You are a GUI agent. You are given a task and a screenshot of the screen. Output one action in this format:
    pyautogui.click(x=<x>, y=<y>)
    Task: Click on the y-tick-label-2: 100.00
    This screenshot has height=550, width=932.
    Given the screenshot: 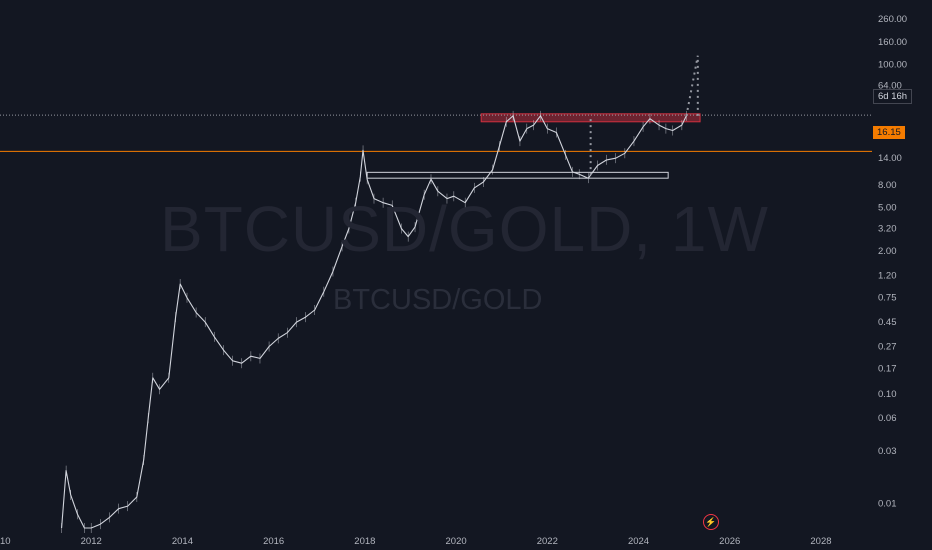 What is the action you would take?
    pyautogui.click(x=892, y=64)
    